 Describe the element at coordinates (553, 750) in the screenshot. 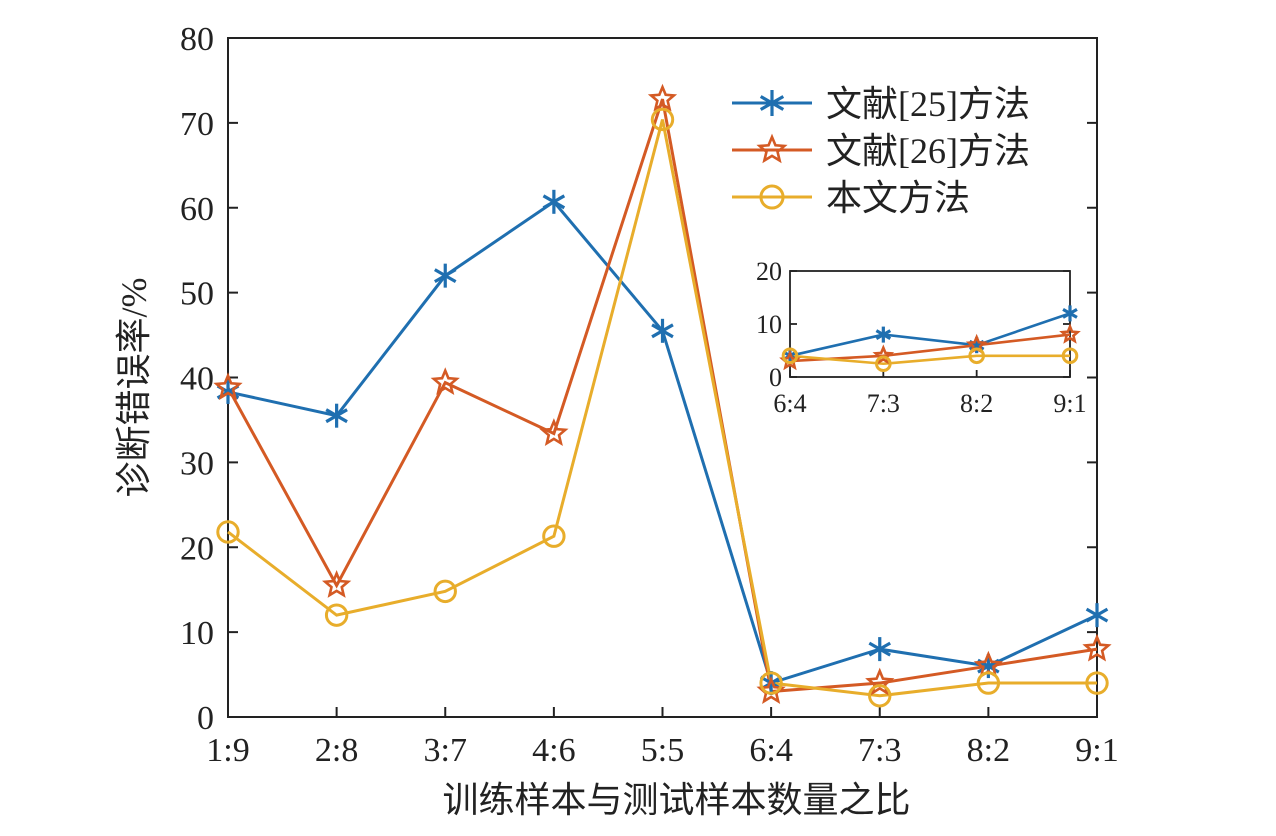

I see `x-tick-label: 4:6` at that location.